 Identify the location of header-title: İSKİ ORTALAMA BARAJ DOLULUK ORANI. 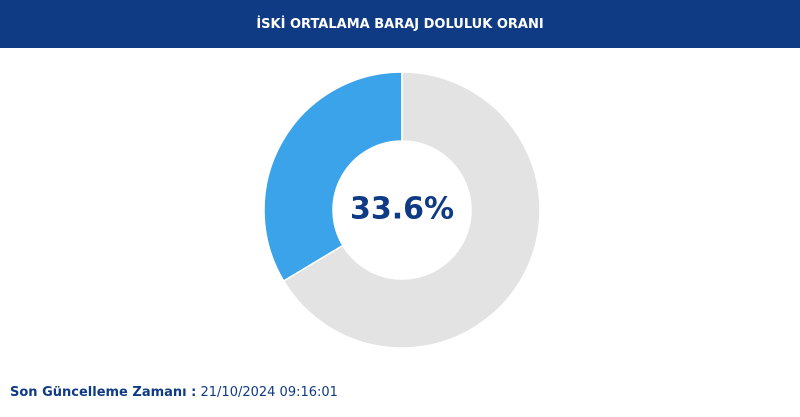
(400, 24).